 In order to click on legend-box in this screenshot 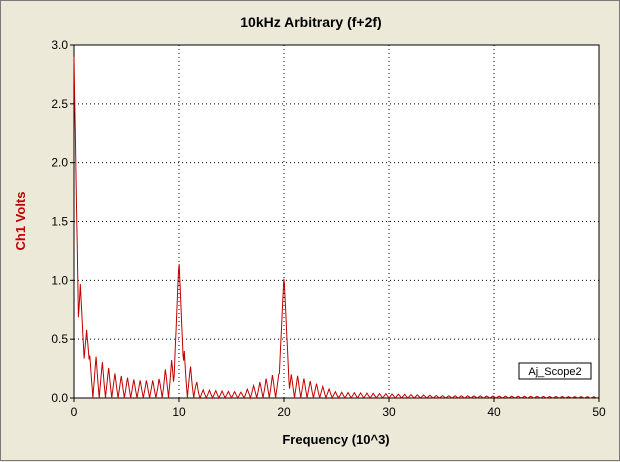, I will do `click(555, 371)`.